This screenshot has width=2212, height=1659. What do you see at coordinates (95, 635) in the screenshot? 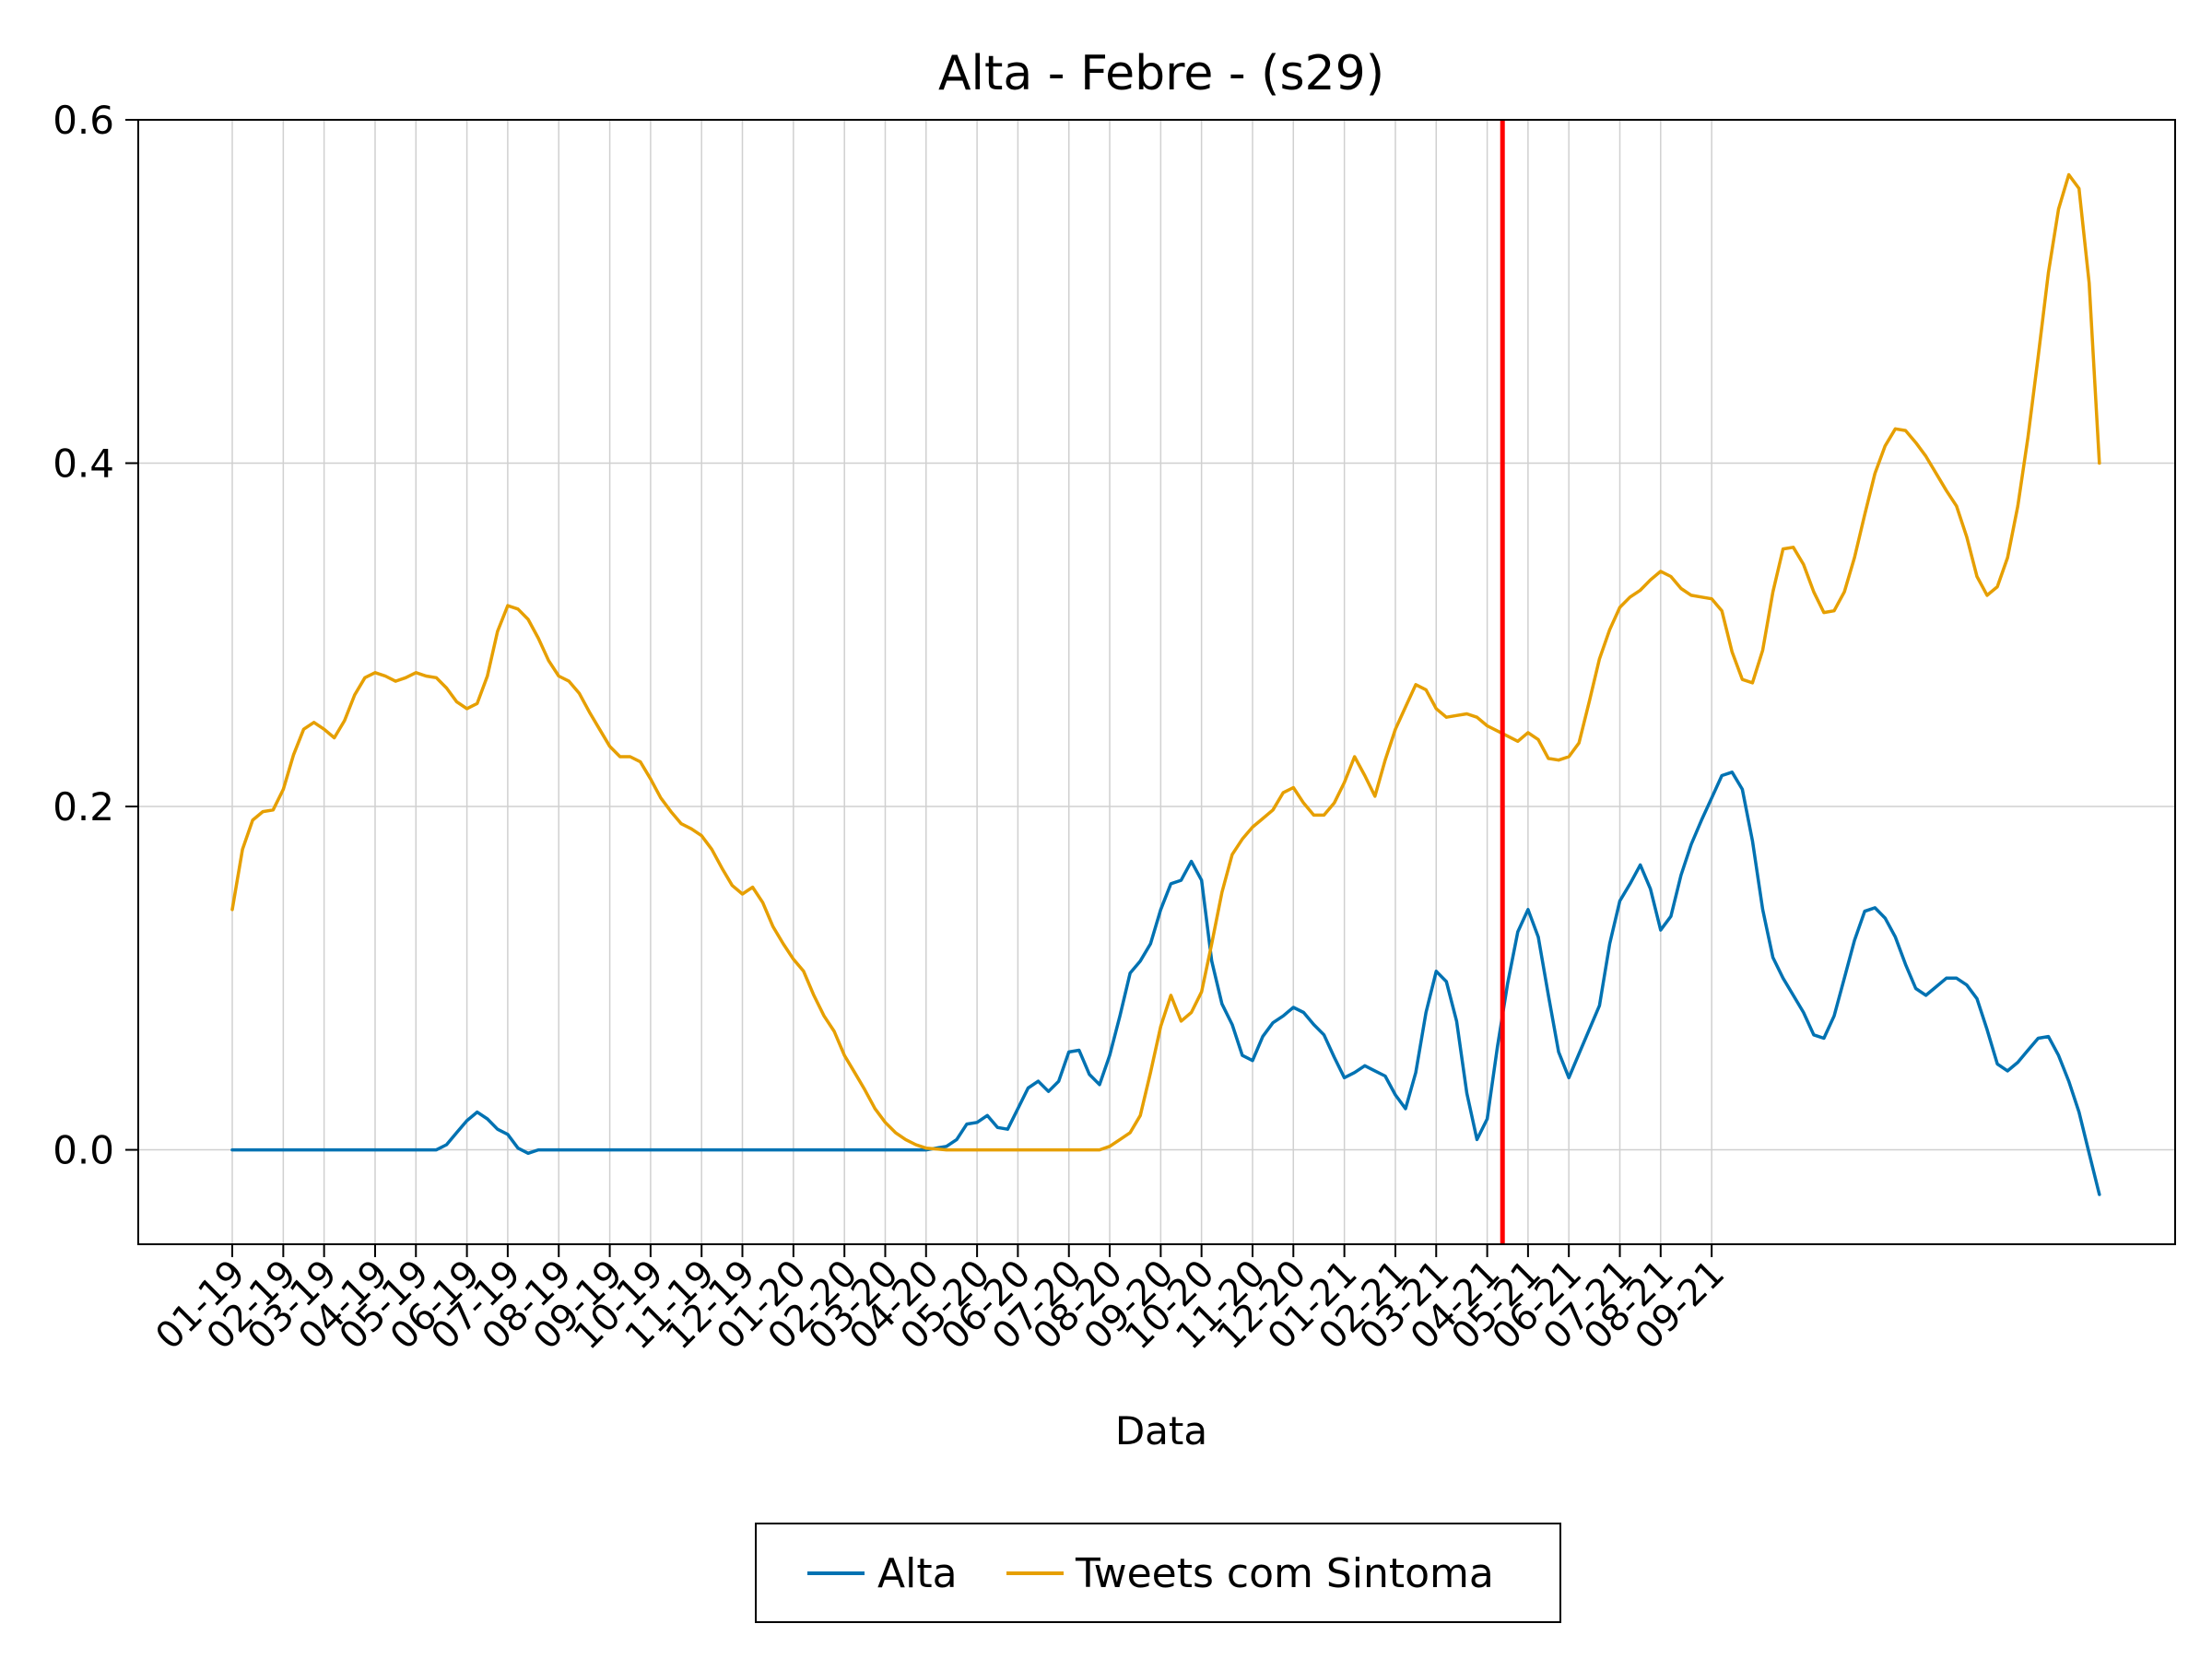
I see `y-axis: 0.0 0.2 0.4 0.6` at bounding box center [95, 635].